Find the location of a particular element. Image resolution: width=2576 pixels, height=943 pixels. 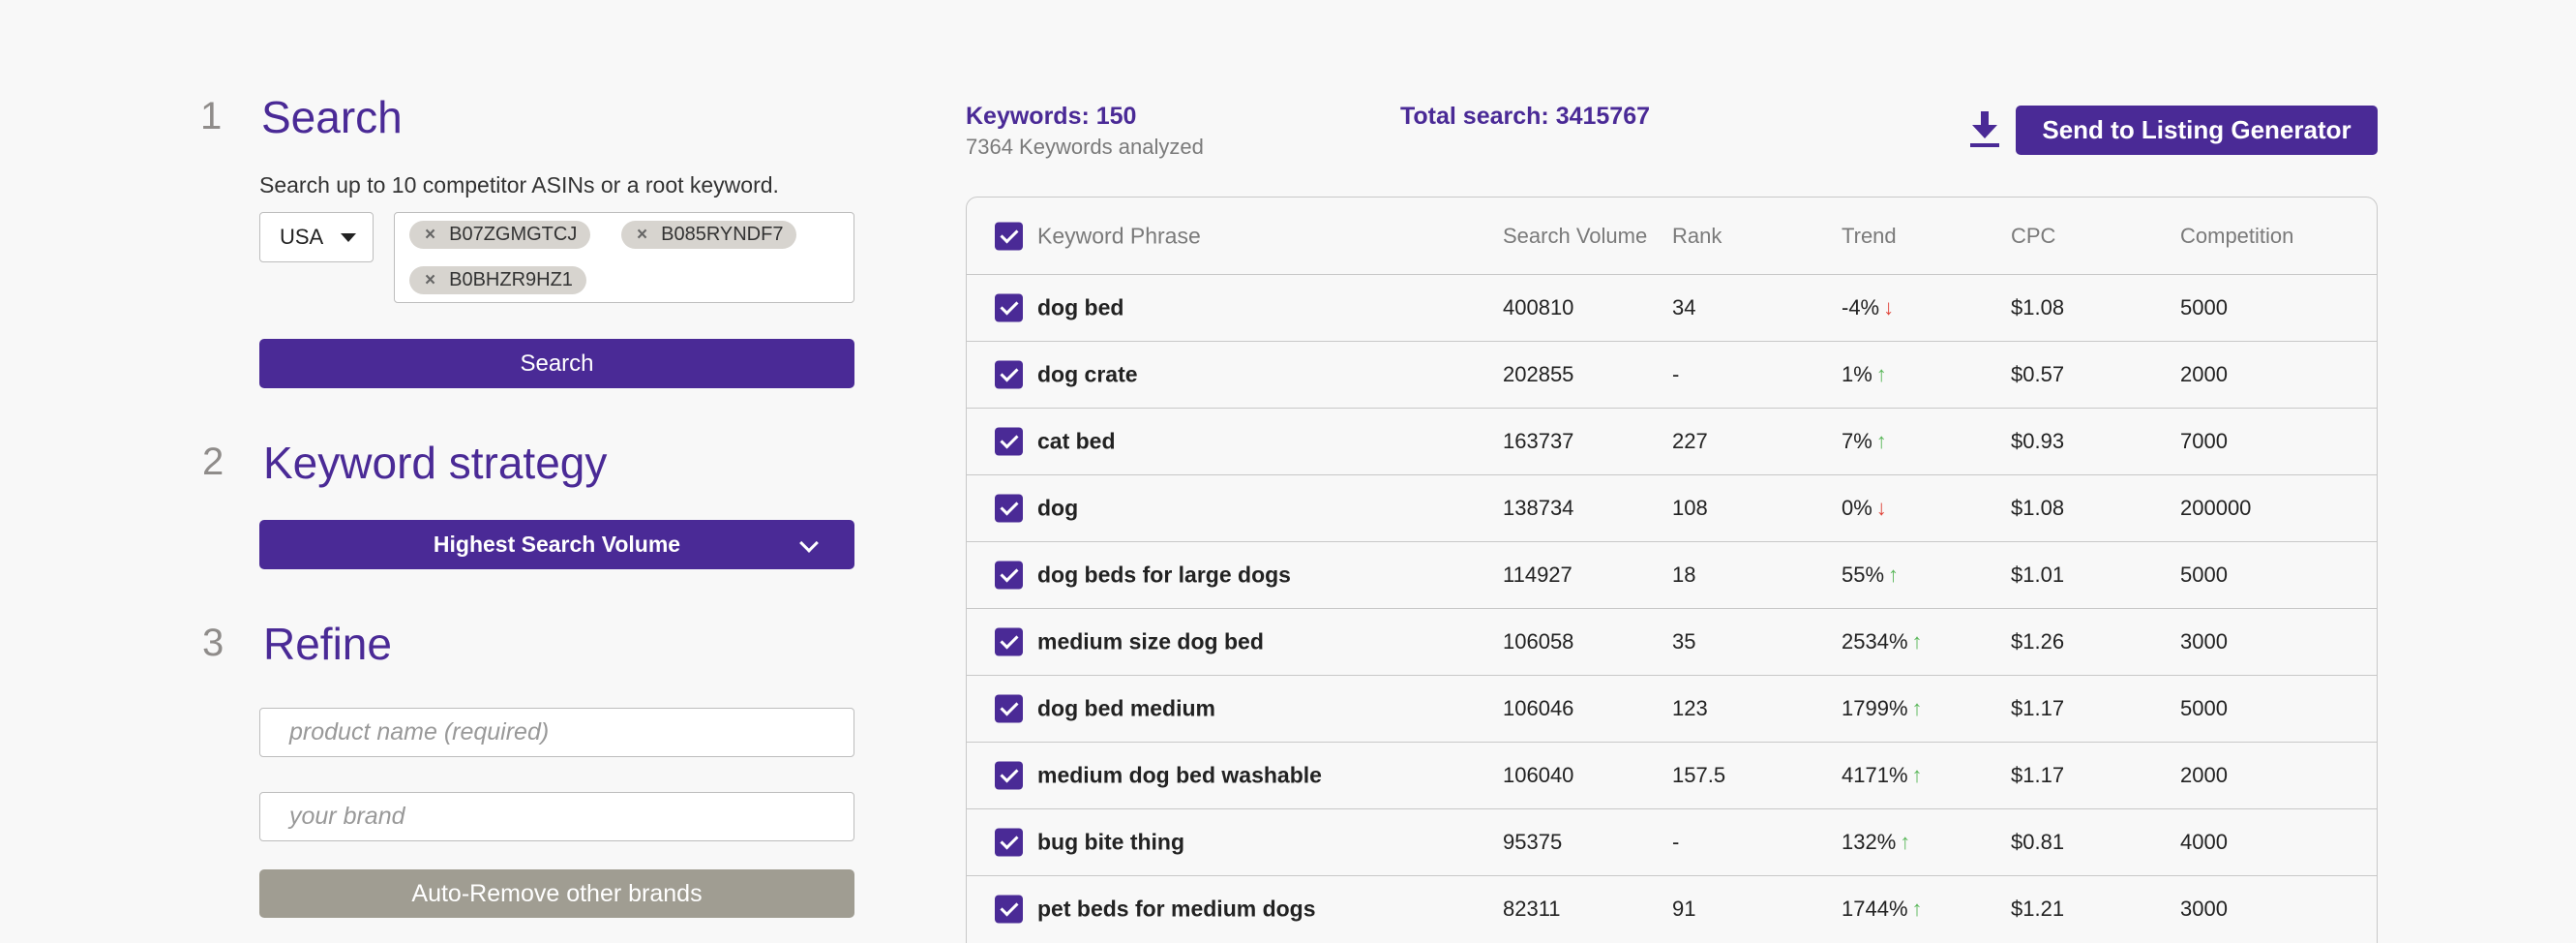

asin-chip: × B085RYNDF7 is located at coordinates (709, 235).